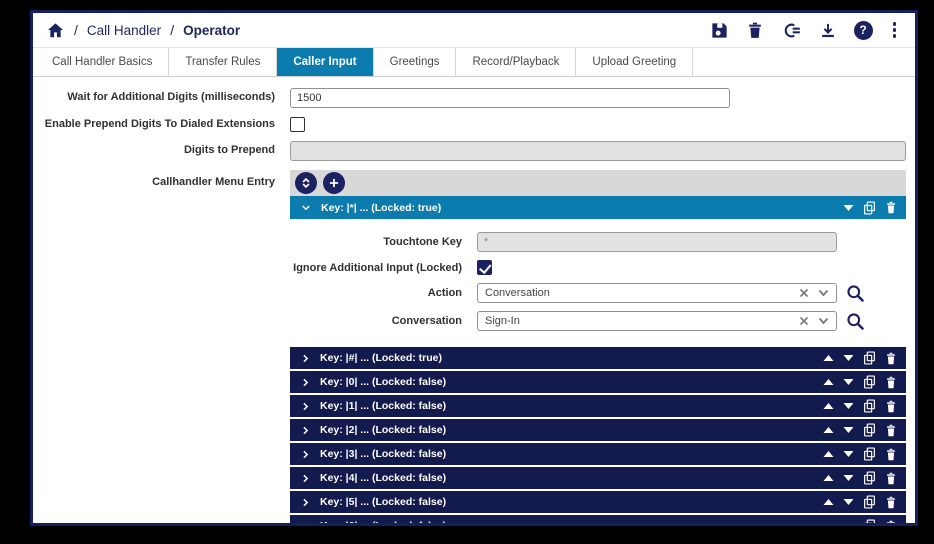  Describe the element at coordinates (855, 293) in the screenshot. I see `action-search-button` at that location.